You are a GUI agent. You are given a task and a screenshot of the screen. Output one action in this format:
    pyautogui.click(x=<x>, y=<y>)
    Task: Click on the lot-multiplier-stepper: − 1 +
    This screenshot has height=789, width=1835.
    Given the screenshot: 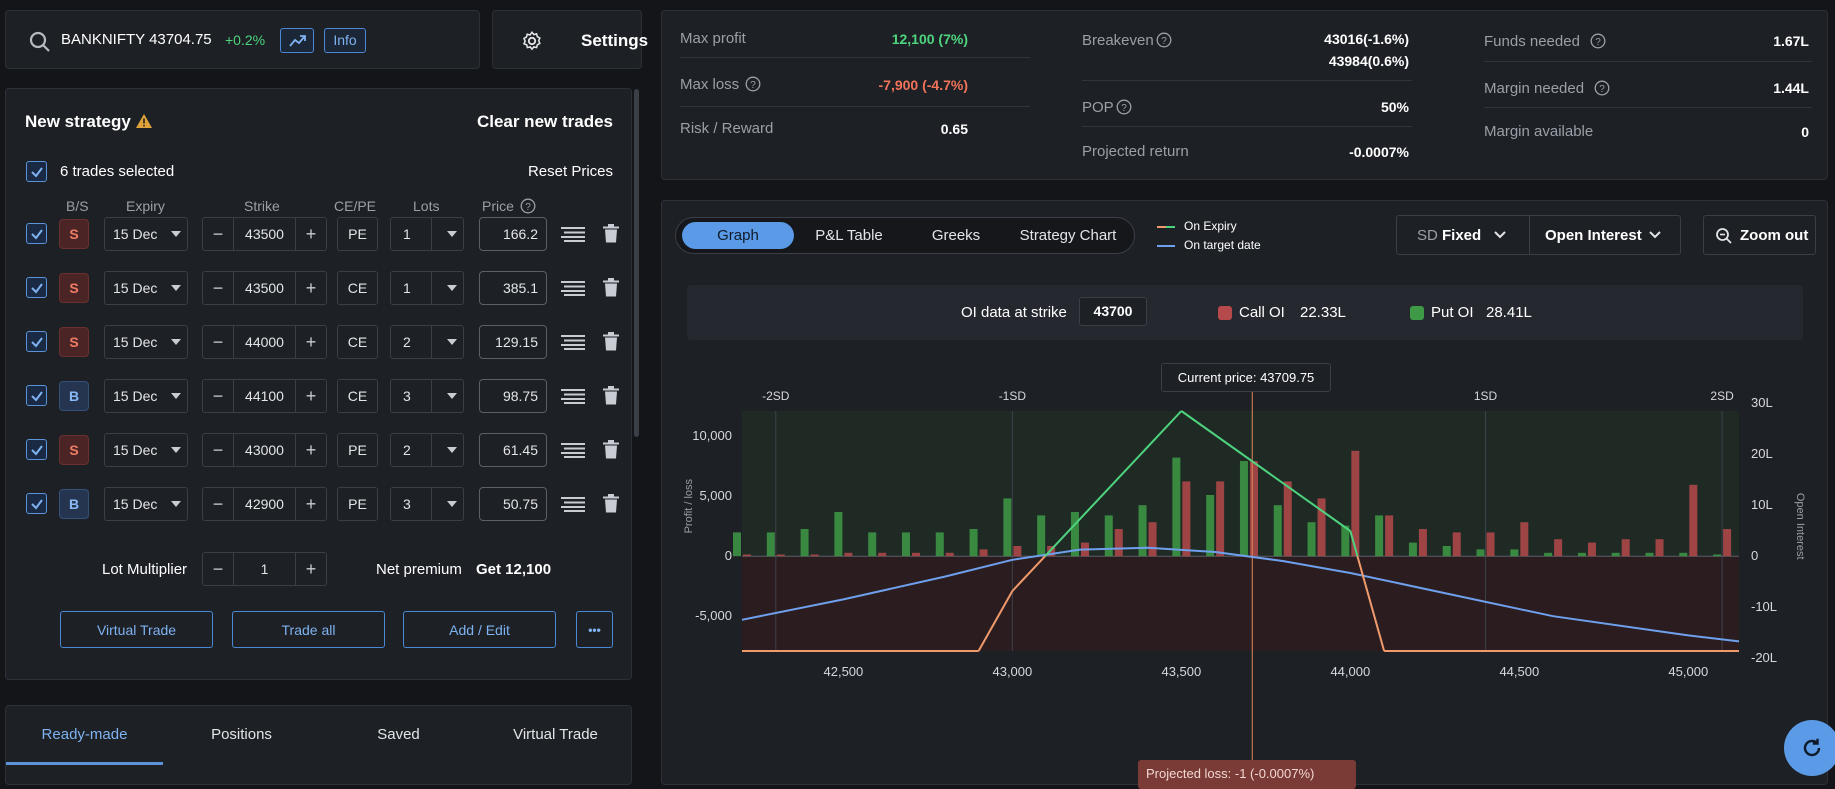 What is the action you would take?
    pyautogui.click(x=264, y=569)
    